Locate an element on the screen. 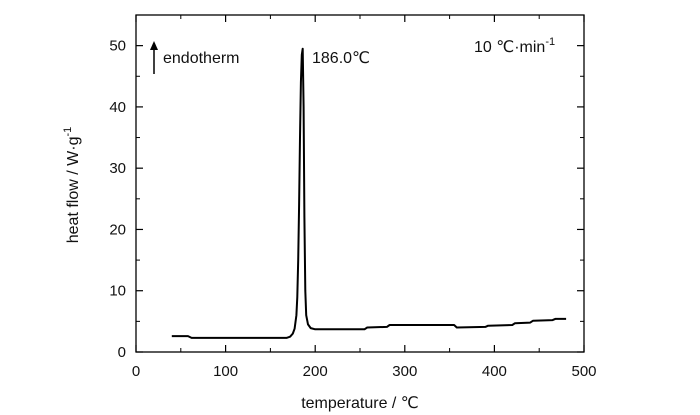  y-axis-label: heat flow / W·g-1 is located at coordinates (72, 185).